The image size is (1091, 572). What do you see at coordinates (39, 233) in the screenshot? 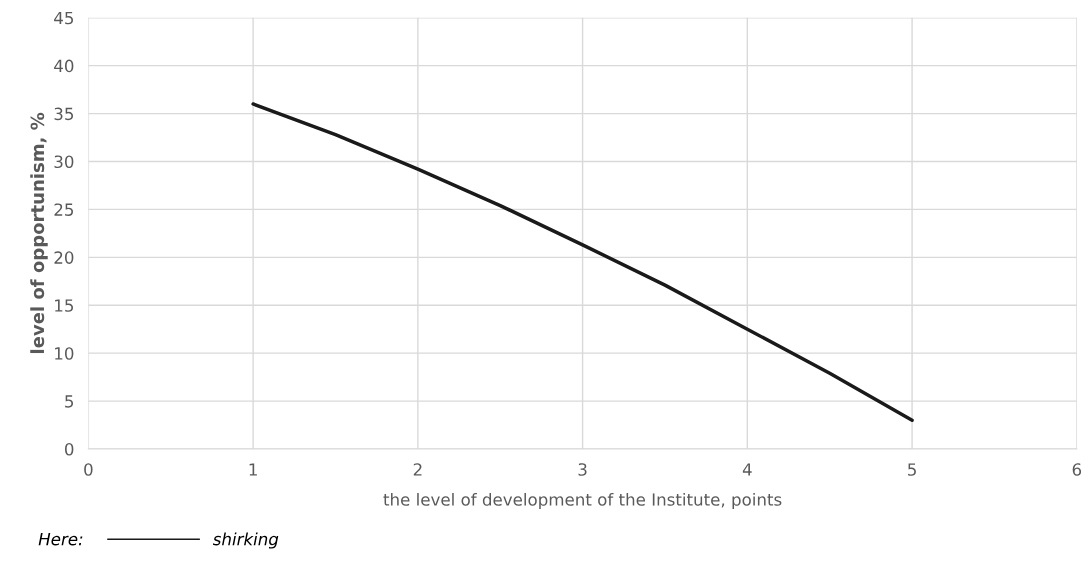
I see `y-axis-title: level of opportunism, %` at bounding box center [39, 233].